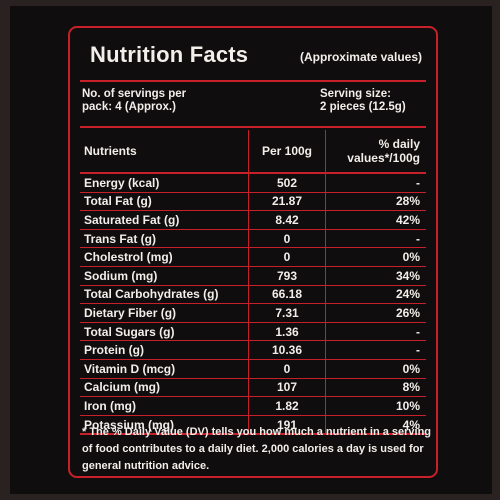 This screenshot has height=500, width=500. What do you see at coordinates (360, 57) in the screenshot?
I see `approximate-note: (Approximate values)` at bounding box center [360, 57].